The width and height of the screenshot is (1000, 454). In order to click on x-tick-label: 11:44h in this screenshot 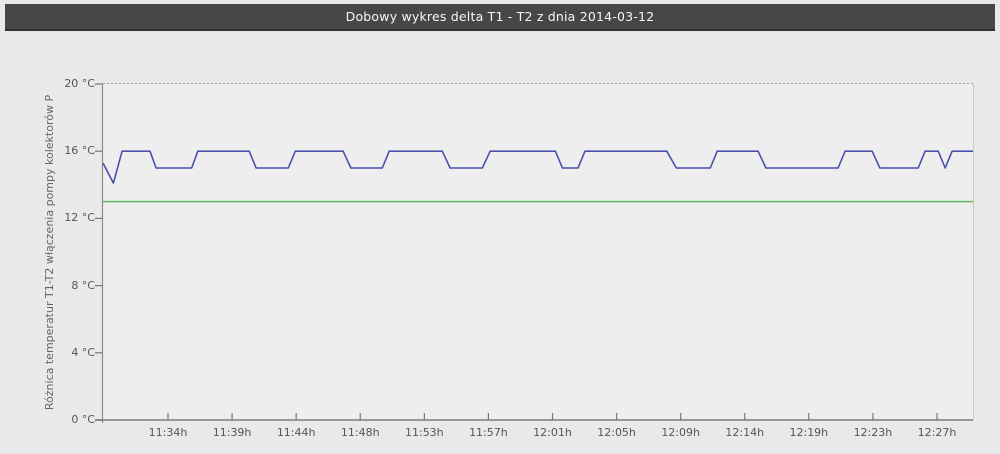, I will do `click(296, 432)`.